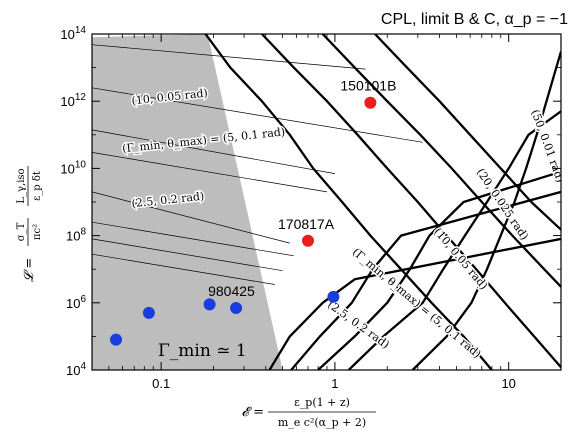 This screenshot has height=440, width=585. Describe the element at coordinates (309, 412) in the screenshot. I see `x-axis-label: 𝓔 = ε_p(1 + z) m_e c²(α_p + 2)` at that location.